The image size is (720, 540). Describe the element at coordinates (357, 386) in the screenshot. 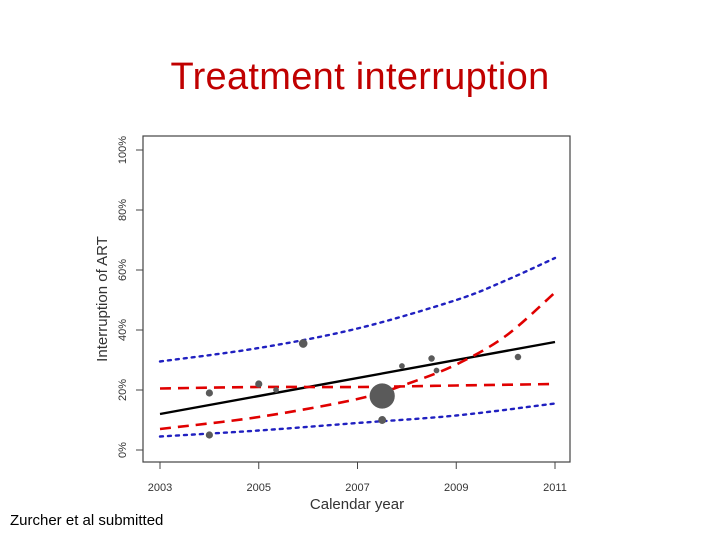

I see `series-line-lower-confidence-limit` at that location.